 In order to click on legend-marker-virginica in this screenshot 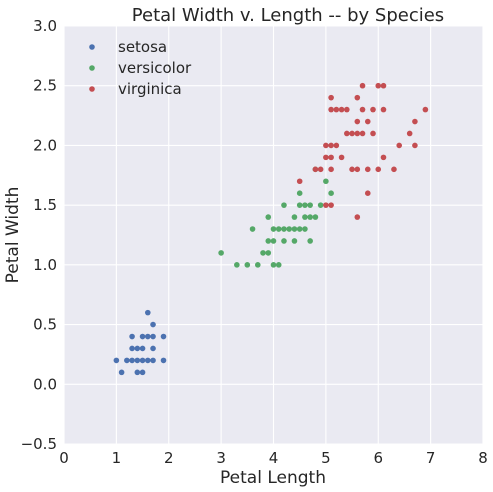, I will do `click(92, 89)`.